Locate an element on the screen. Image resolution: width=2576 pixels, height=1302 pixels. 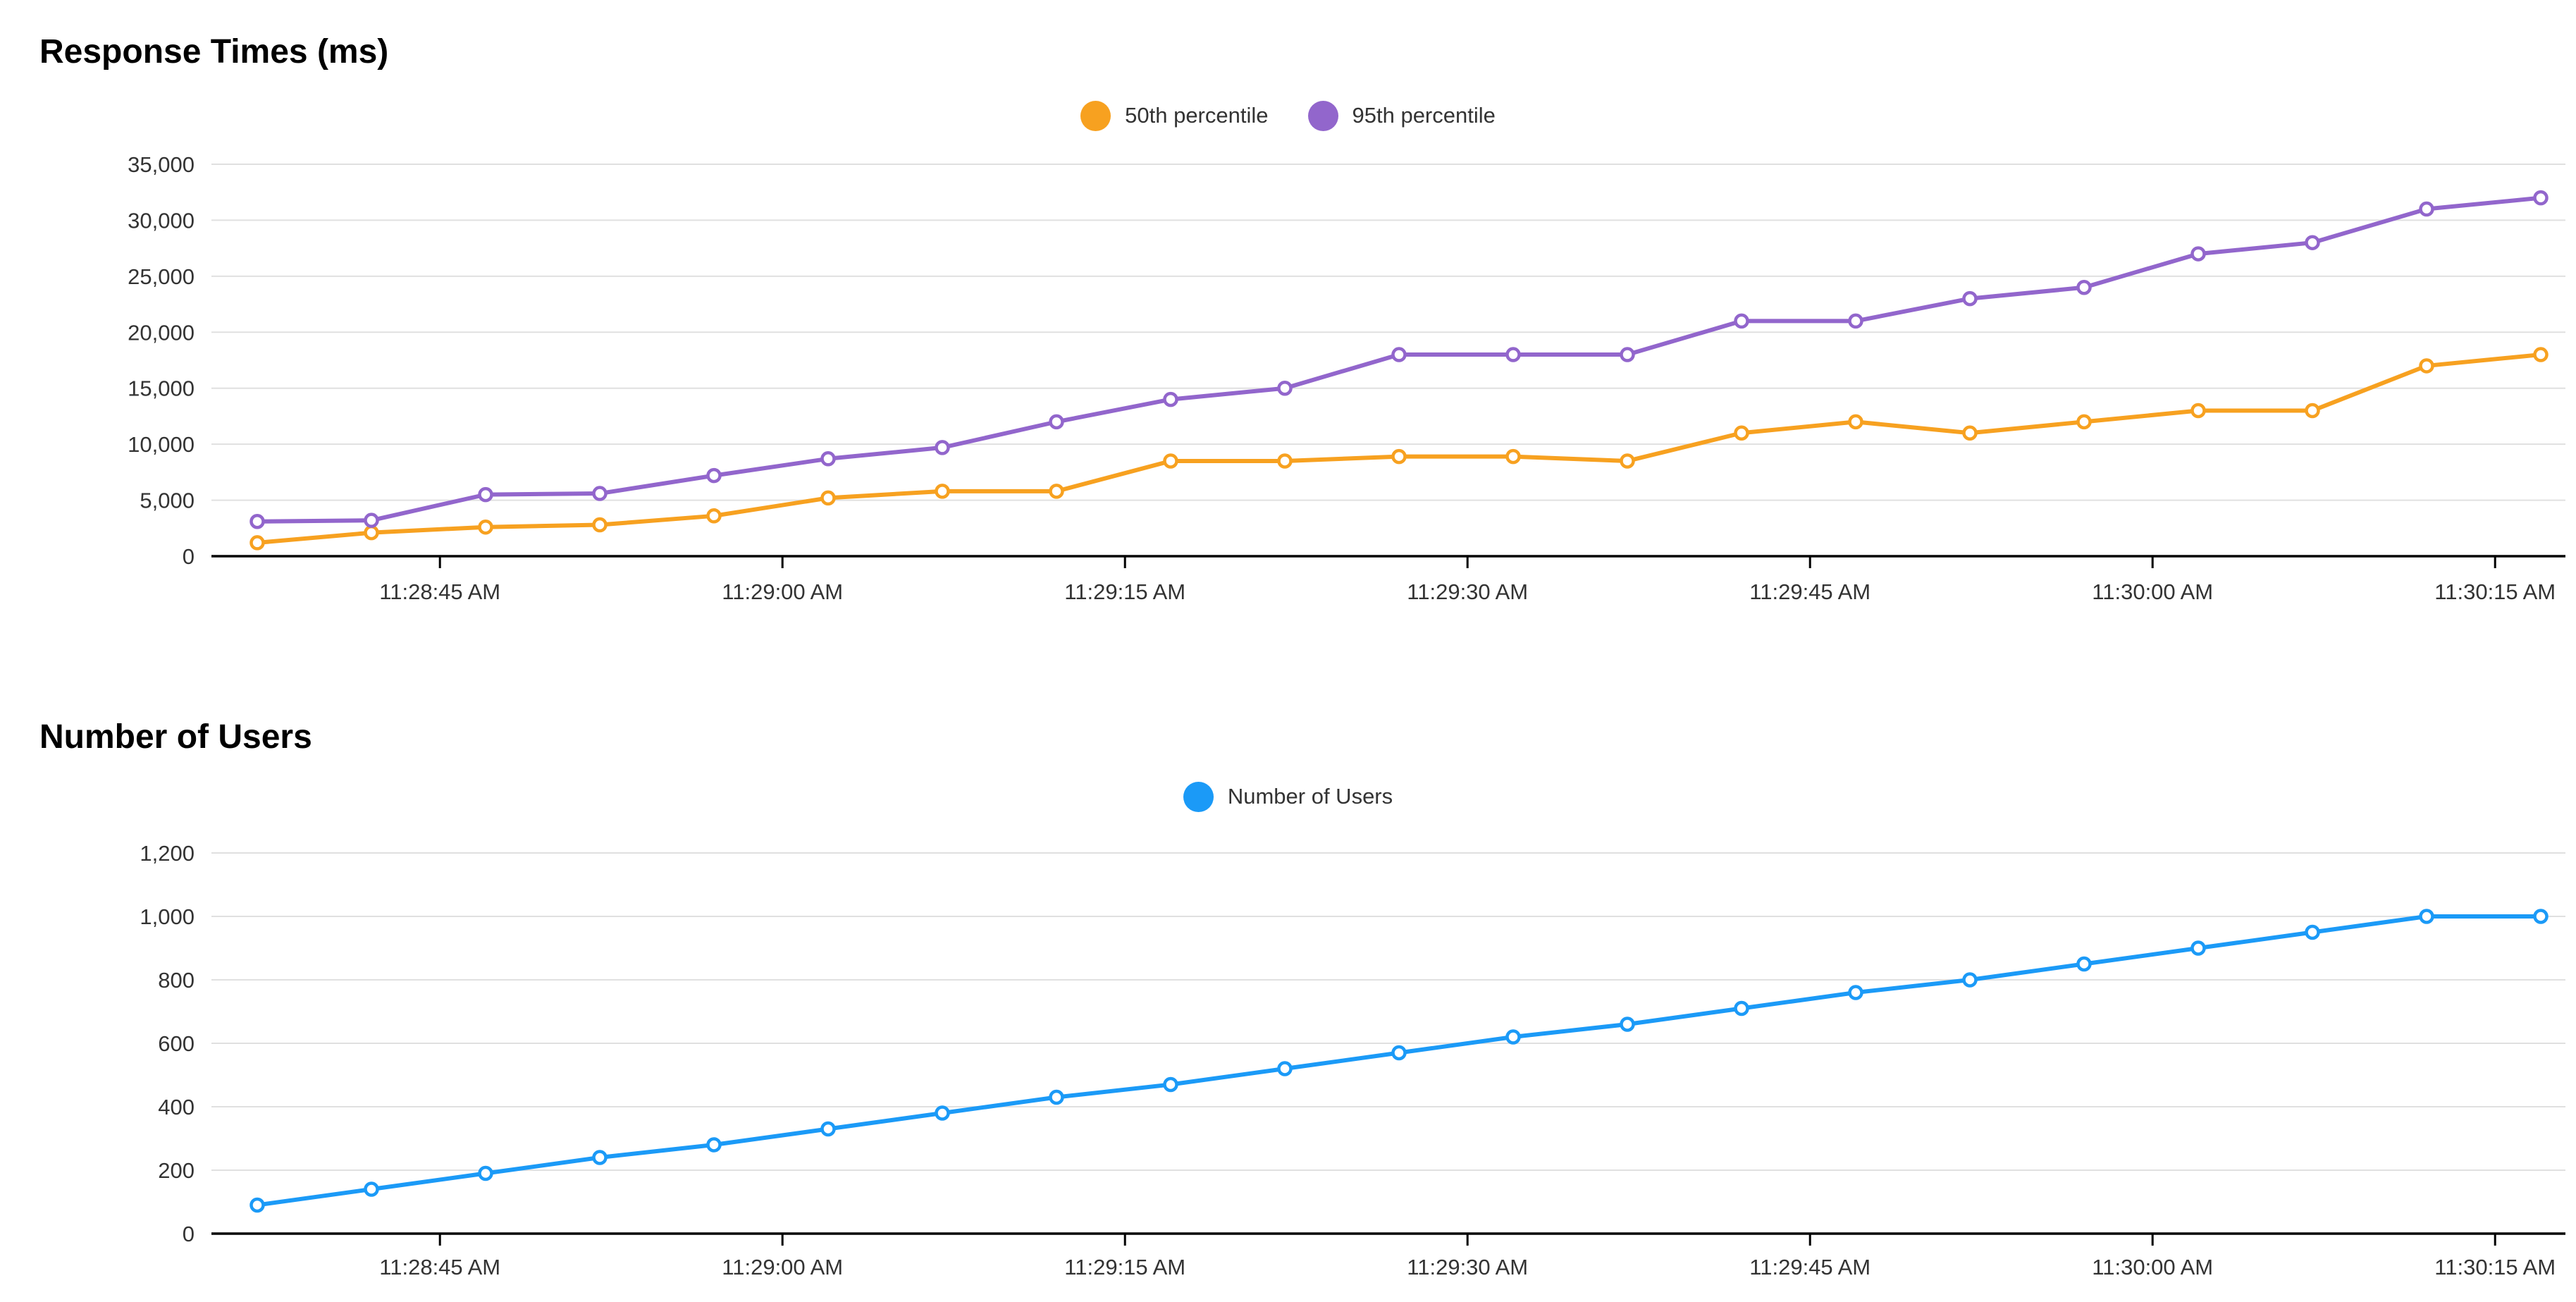
x-axis-tick-label: 11:29:15 AM is located at coordinates (1124, 591).